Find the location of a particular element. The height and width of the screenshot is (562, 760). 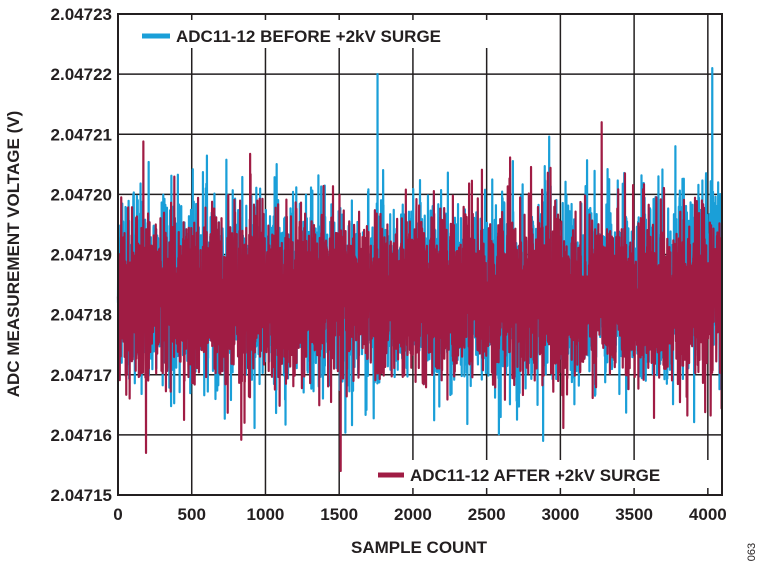

y-tick-label: 2.04723 is located at coordinates (81, 14).